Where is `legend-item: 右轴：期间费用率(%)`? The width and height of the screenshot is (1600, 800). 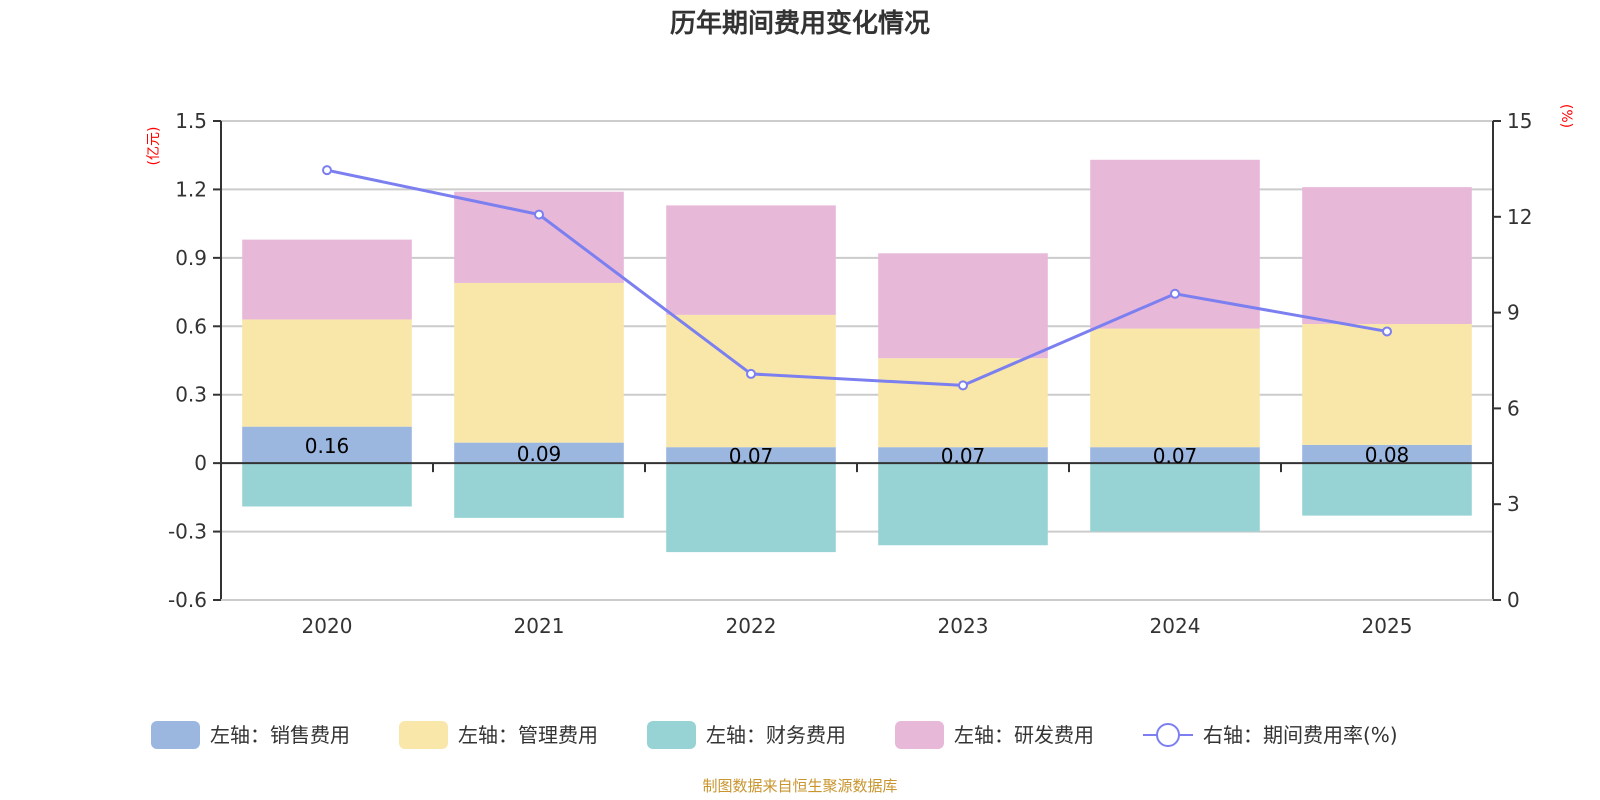 legend-item: 右轴：期间费用率(%) is located at coordinates (1270, 735).